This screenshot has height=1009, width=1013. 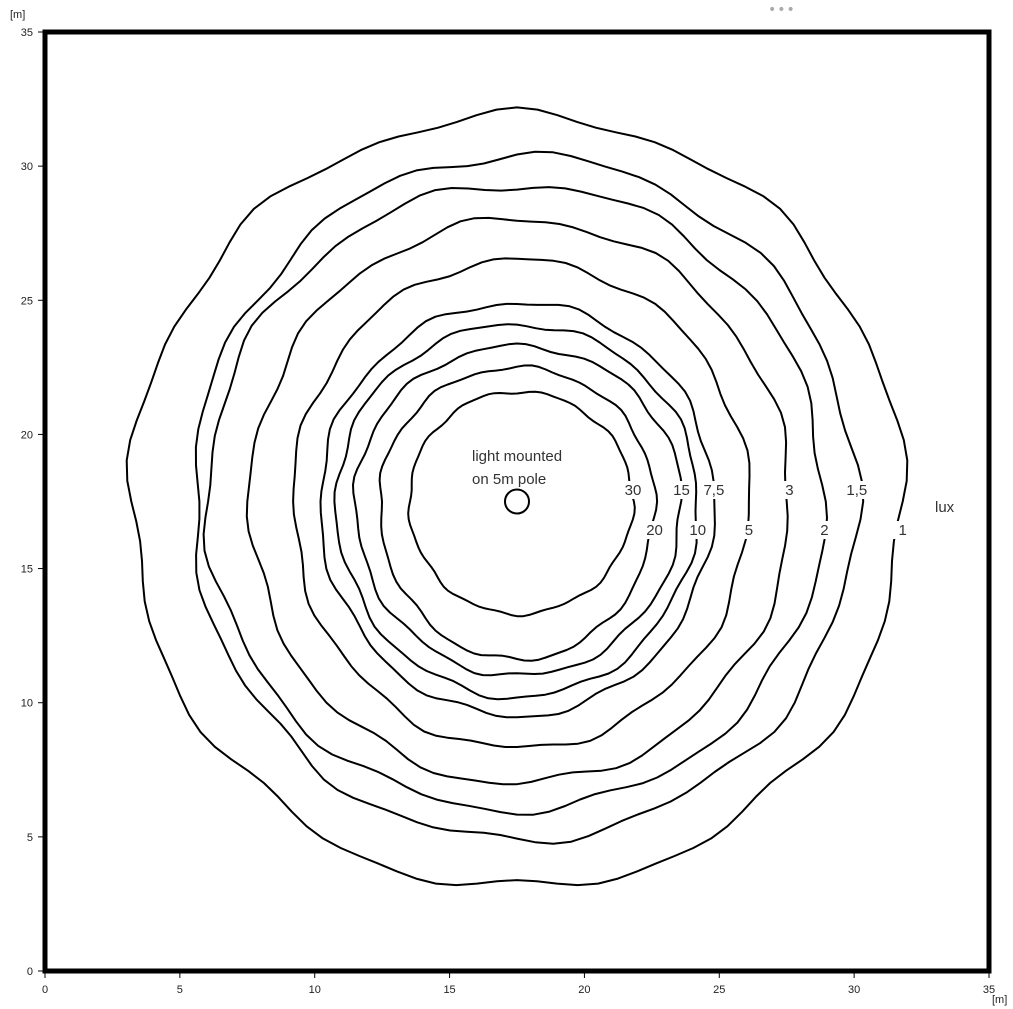 What do you see at coordinates (584, 990) in the screenshot?
I see `x-tick-label: 20` at bounding box center [584, 990].